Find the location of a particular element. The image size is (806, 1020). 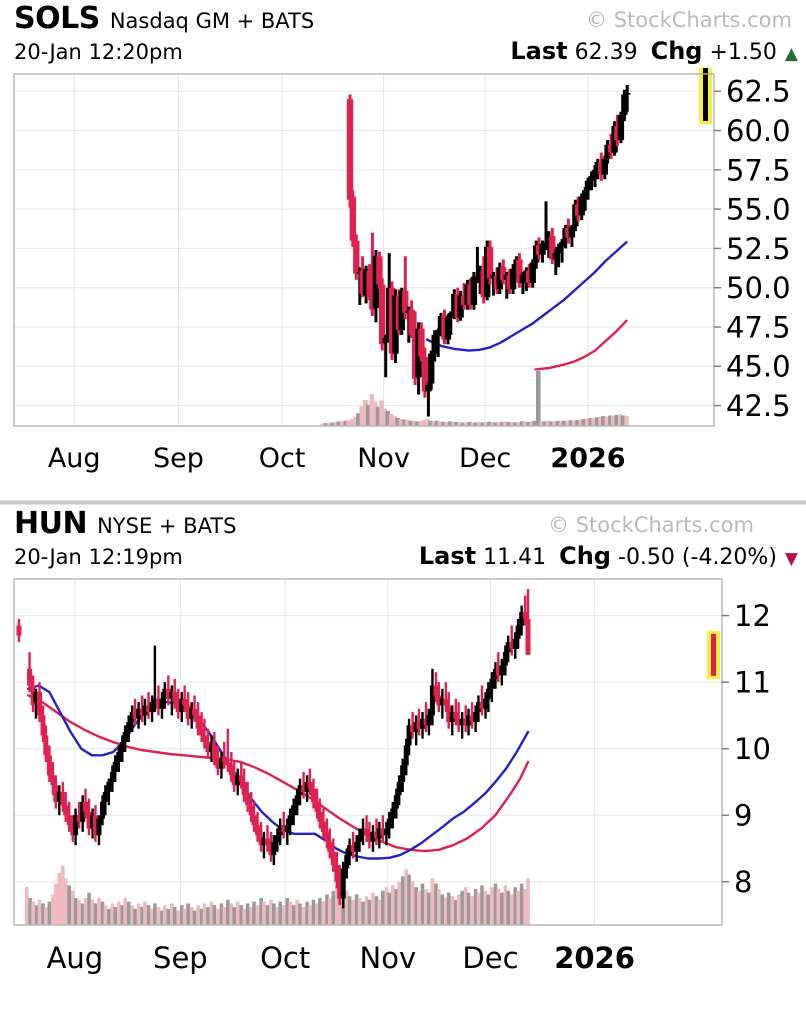

y-axis-tick-label: 52.5 is located at coordinates (758, 249).